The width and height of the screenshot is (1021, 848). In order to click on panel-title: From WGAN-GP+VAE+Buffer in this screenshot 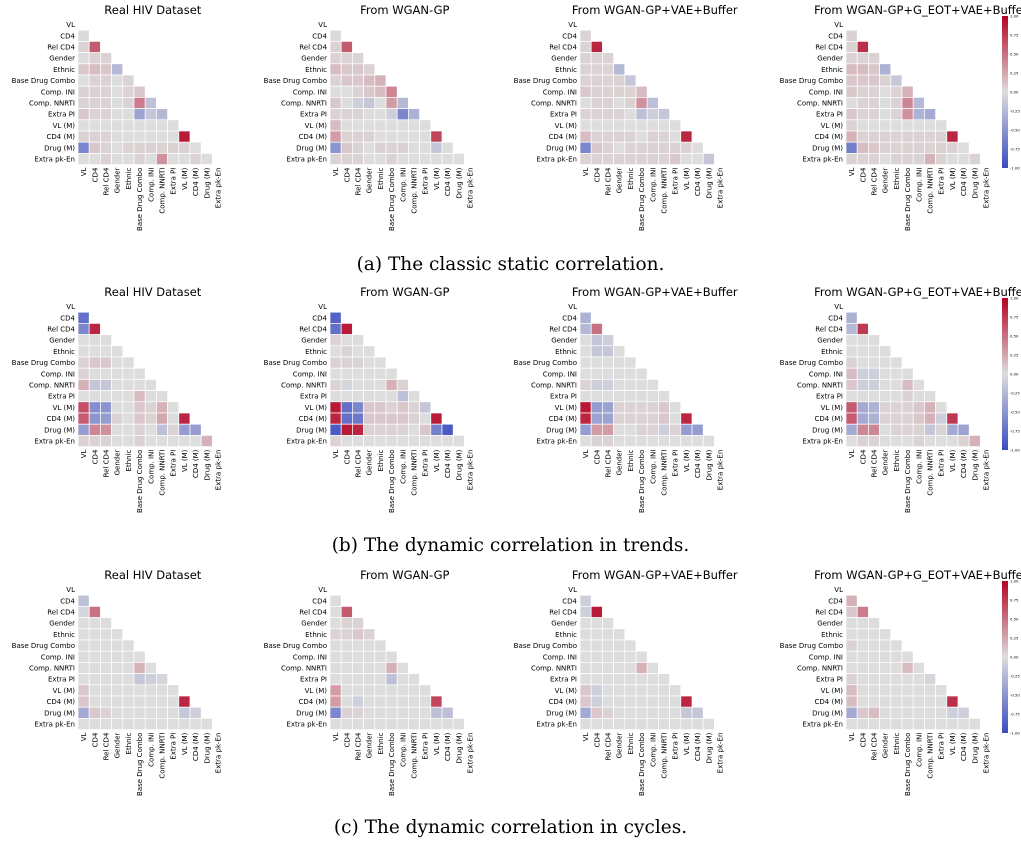, I will do `click(655, 10)`.